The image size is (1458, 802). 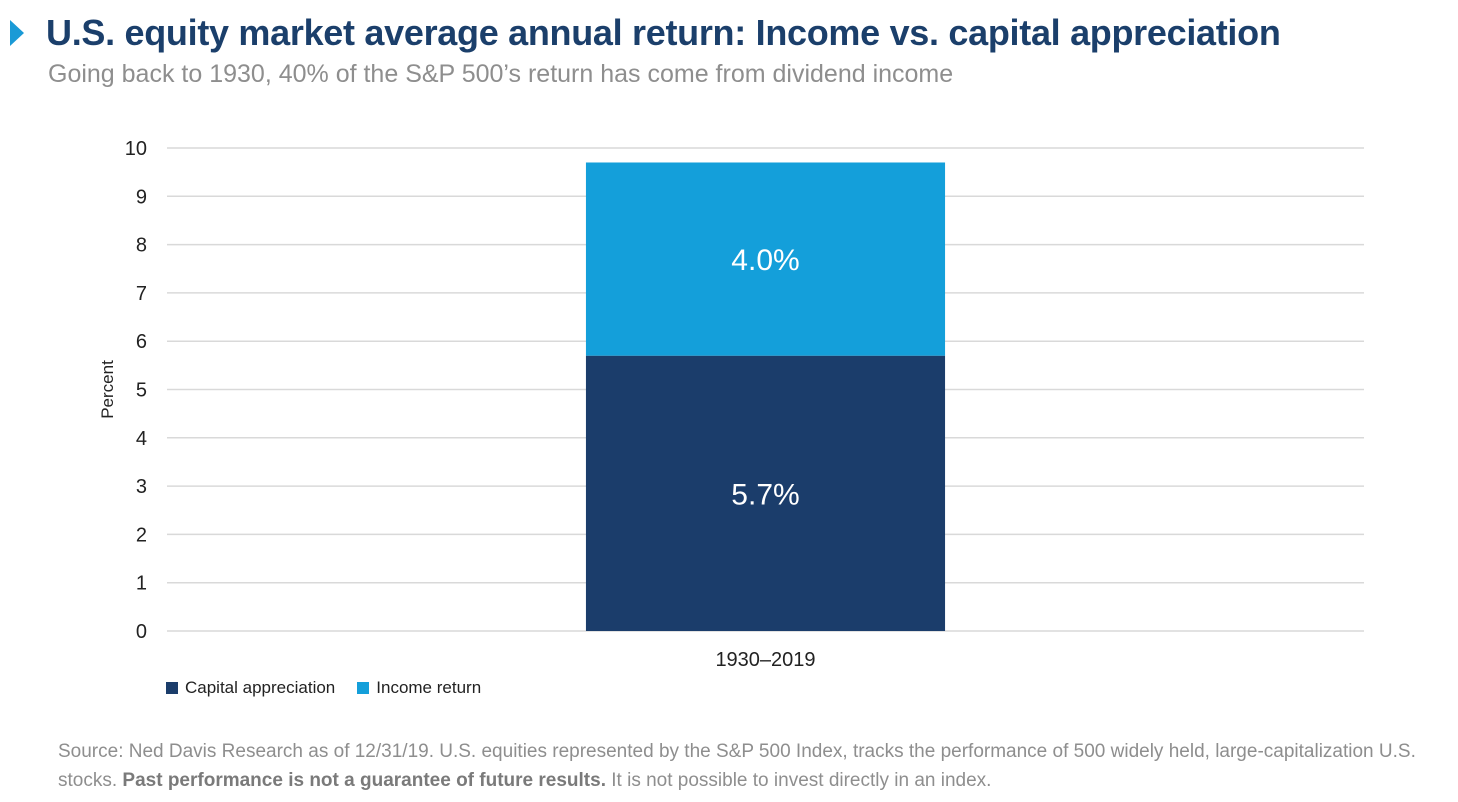 What do you see at coordinates (141, 342) in the screenshot?
I see `y-tick-label-6: 6` at bounding box center [141, 342].